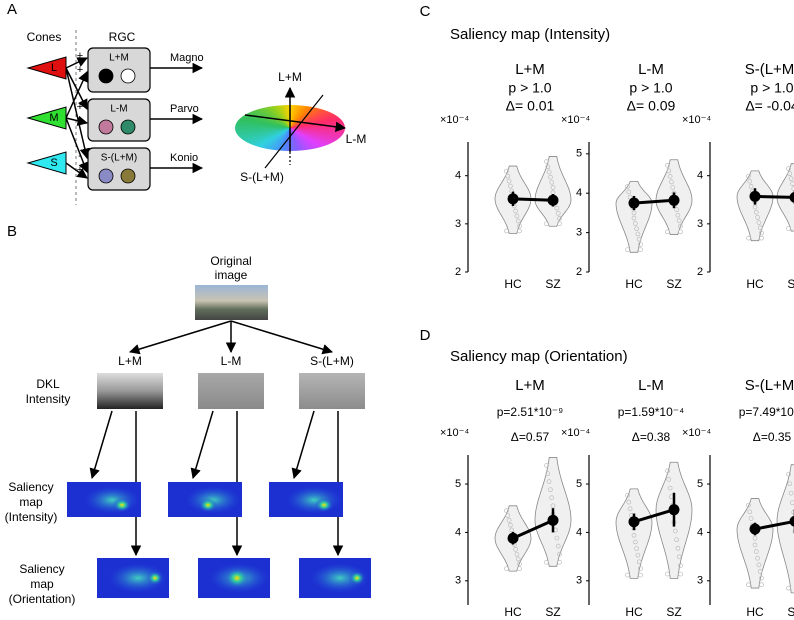 The height and width of the screenshot is (620, 794). Describe the element at coordinates (230, 261) in the screenshot. I see `label: Original` at that location.